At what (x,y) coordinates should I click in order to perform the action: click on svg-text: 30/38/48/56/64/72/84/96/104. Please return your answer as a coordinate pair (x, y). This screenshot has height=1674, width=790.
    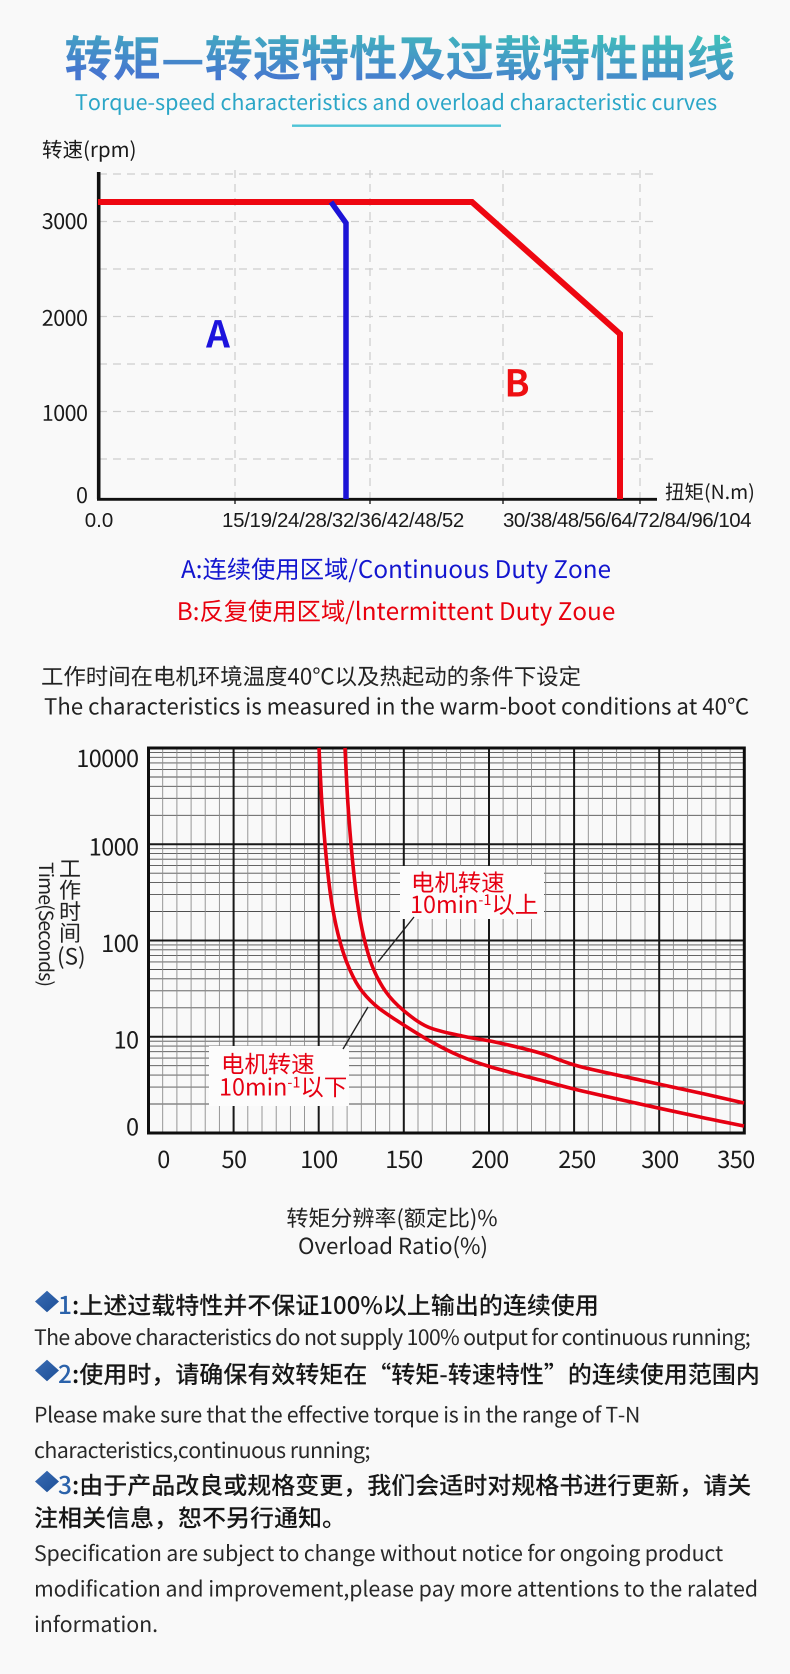
    Looking at the image, I should click on (627, 520).